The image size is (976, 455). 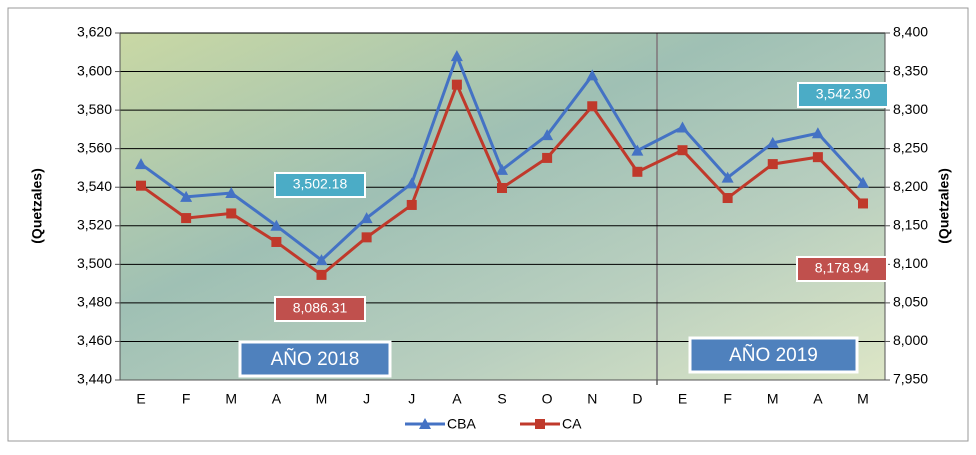 I want to click on y-tick-label: 3,620, so click(x=94, y=32).